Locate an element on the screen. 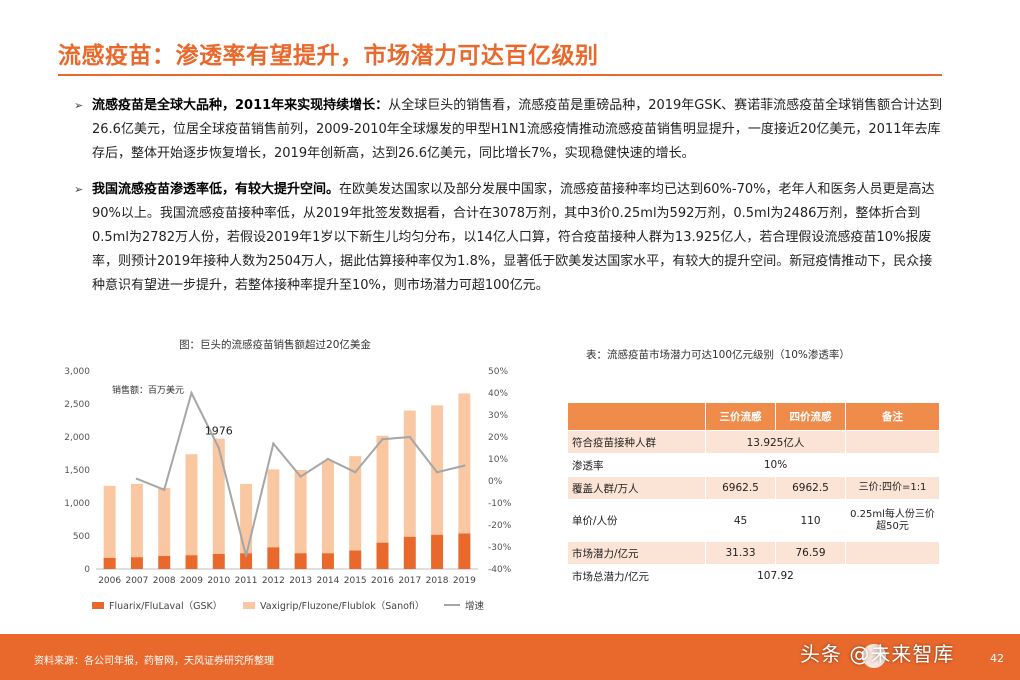 Image resolution: width=1020 pixels, height=680 pixels. row-label: 市场总潜力/亿元 is located at coordinates (636, 576).